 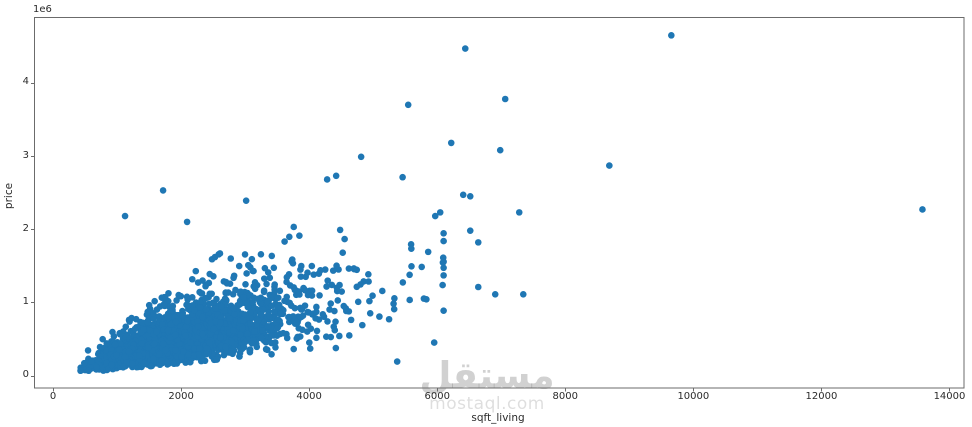 I want to click on y-tick-label: 4, so click(x=25, y=82).